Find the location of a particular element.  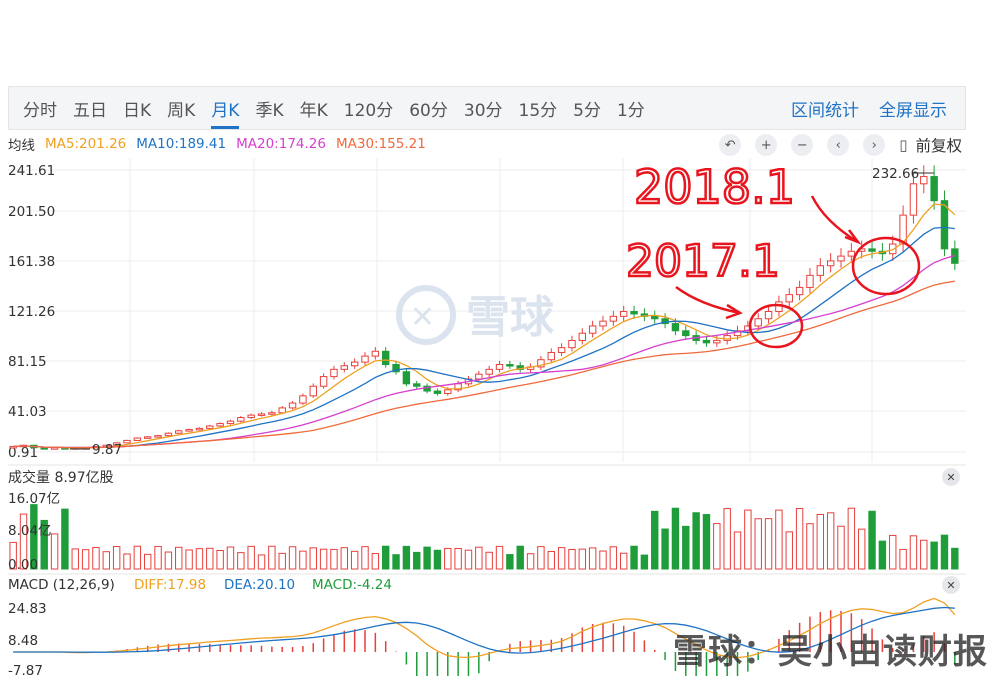

tab-12: 1分 is located at coordinates (630, 110).